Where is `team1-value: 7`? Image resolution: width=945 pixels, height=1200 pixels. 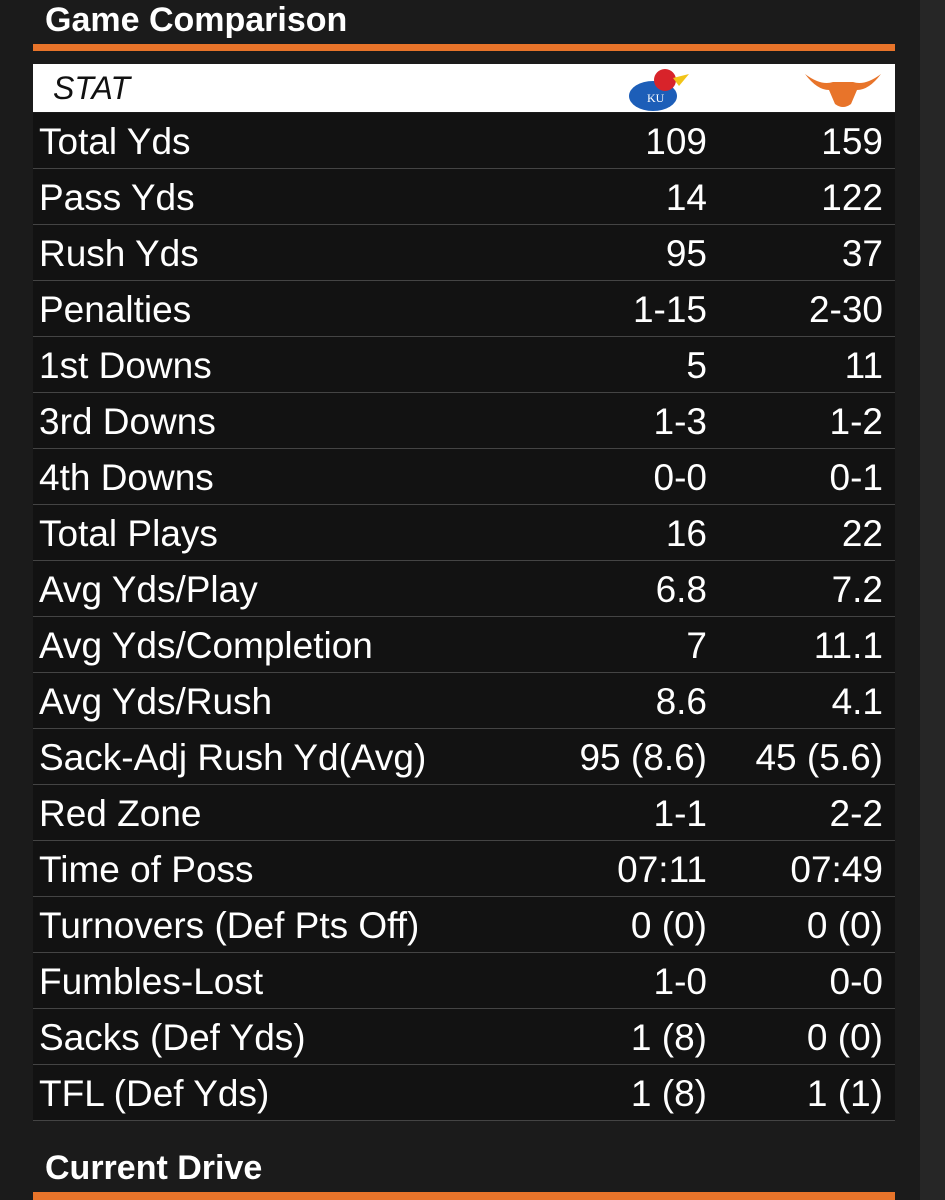 team1-value: 7 is located at coordinates (696, 645).